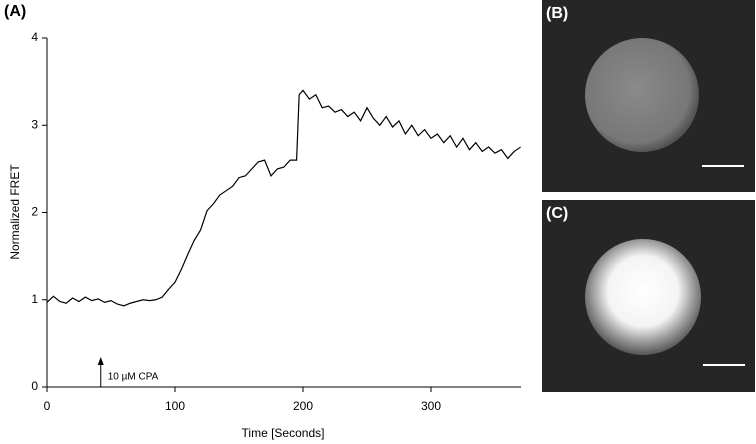 The width and height of the screenshot is (756, 444). I want to click on panel-label: (B), so click(557, 13).